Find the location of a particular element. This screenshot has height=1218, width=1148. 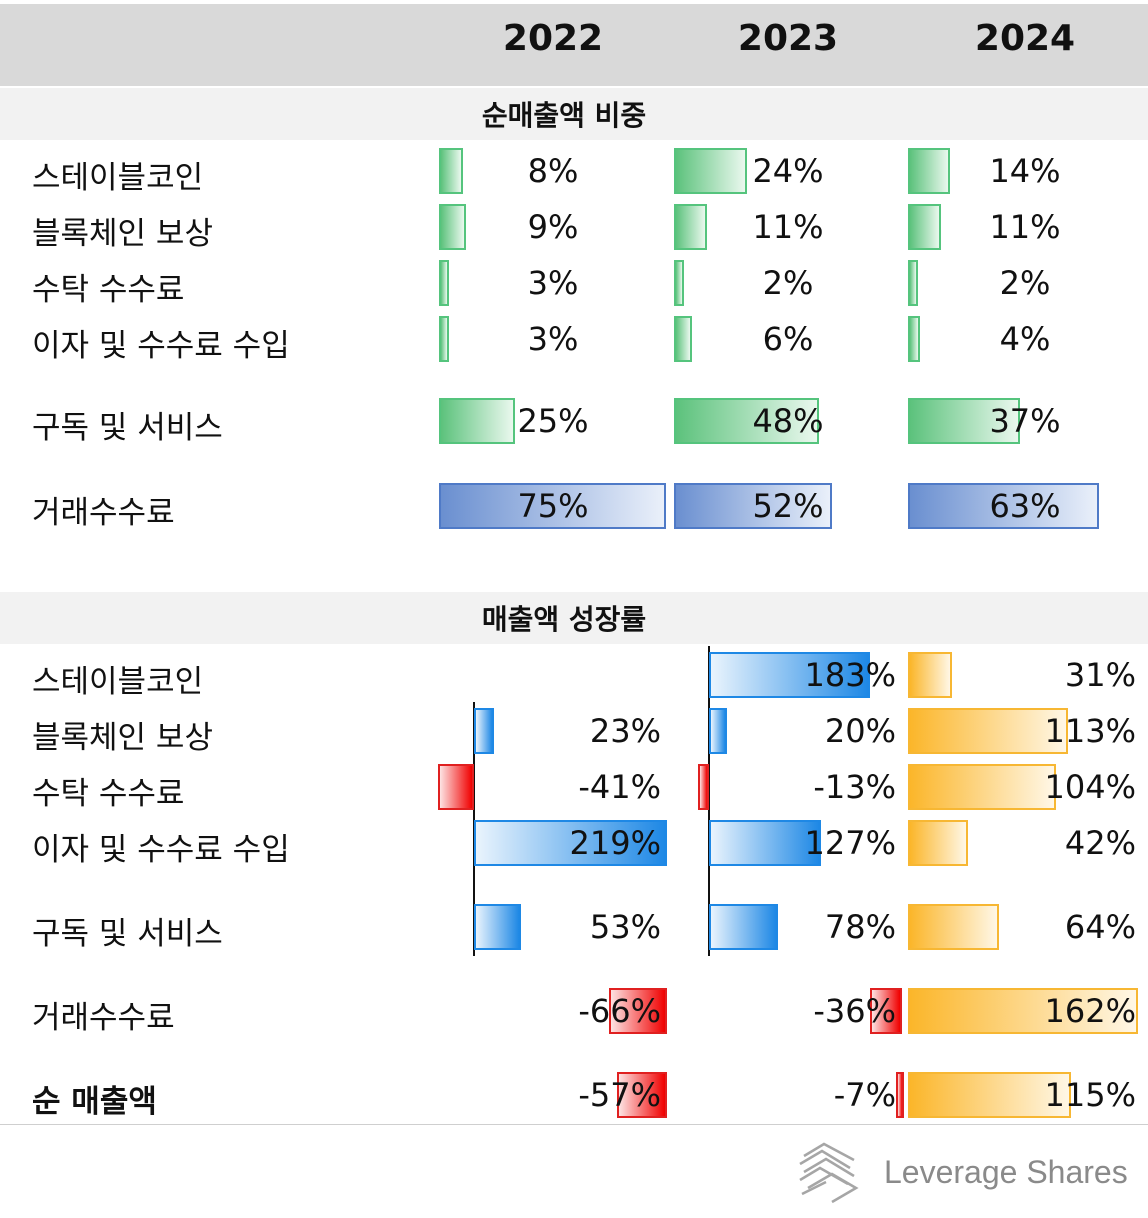

growth-value-label: -57% is located at coordinates (619, 1095).